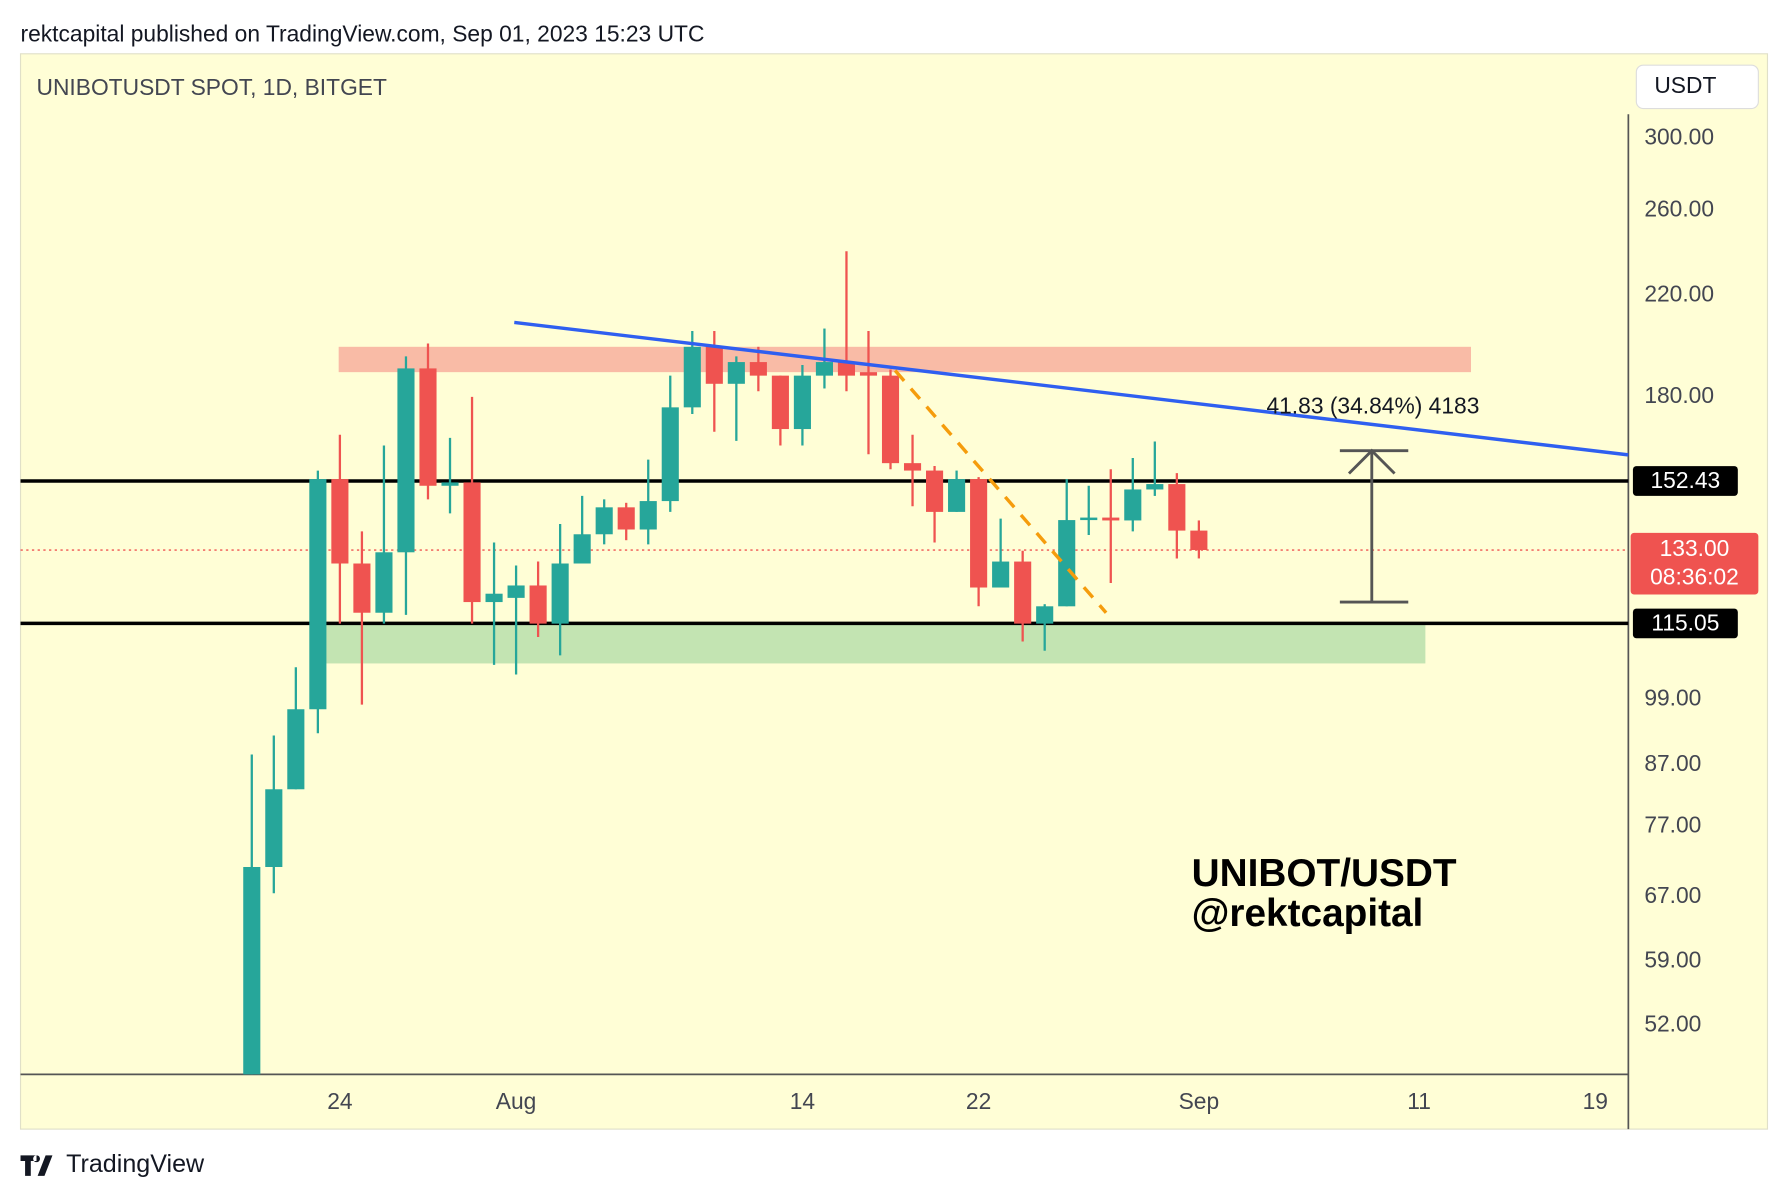  I want to click on x-tick-label: 22, so click(978, 1101).